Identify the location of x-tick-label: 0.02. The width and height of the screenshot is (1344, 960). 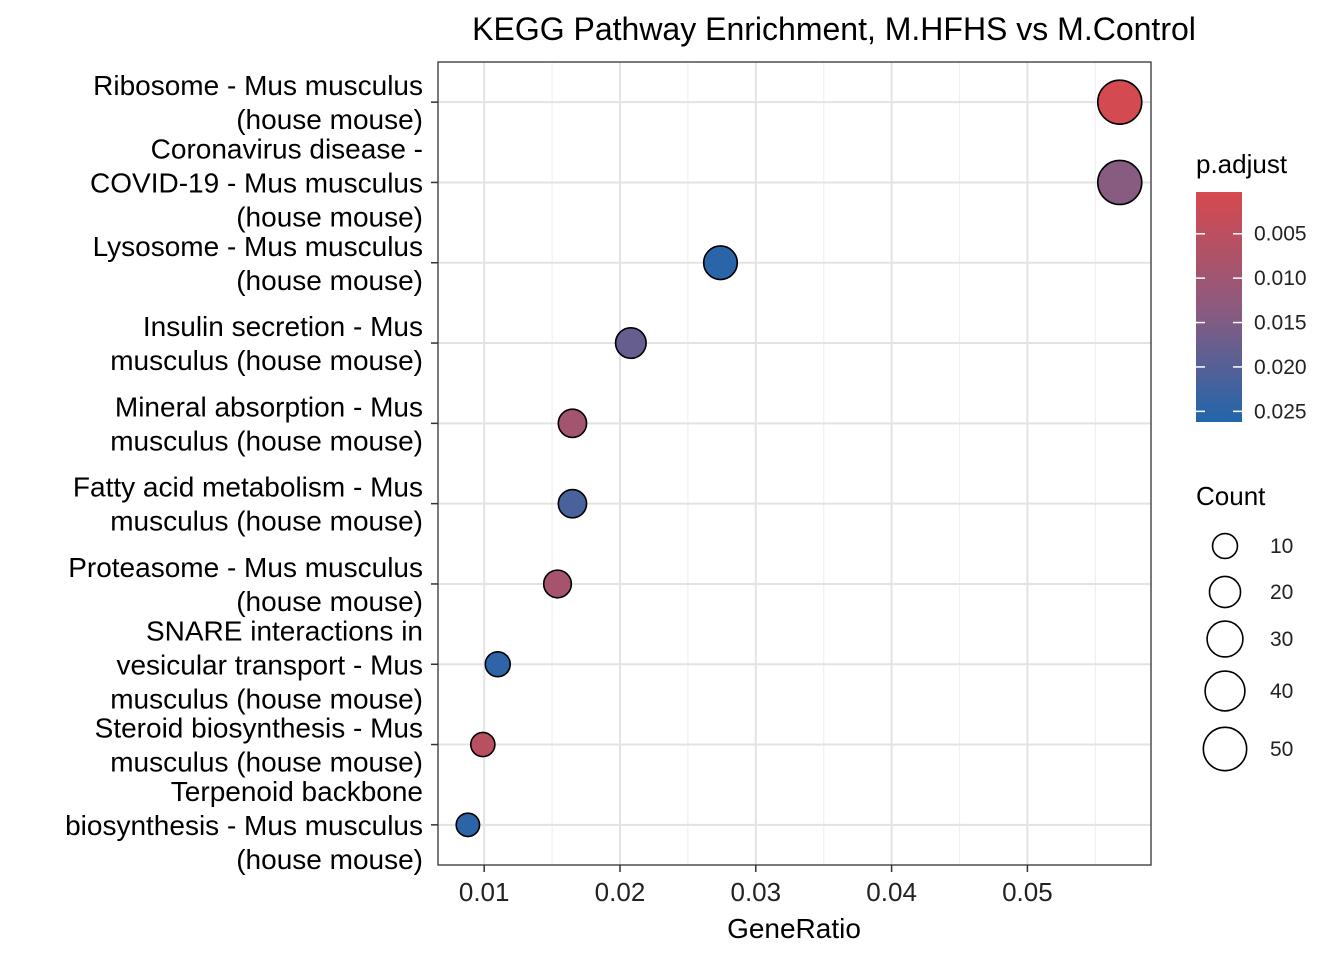
(620, 892).